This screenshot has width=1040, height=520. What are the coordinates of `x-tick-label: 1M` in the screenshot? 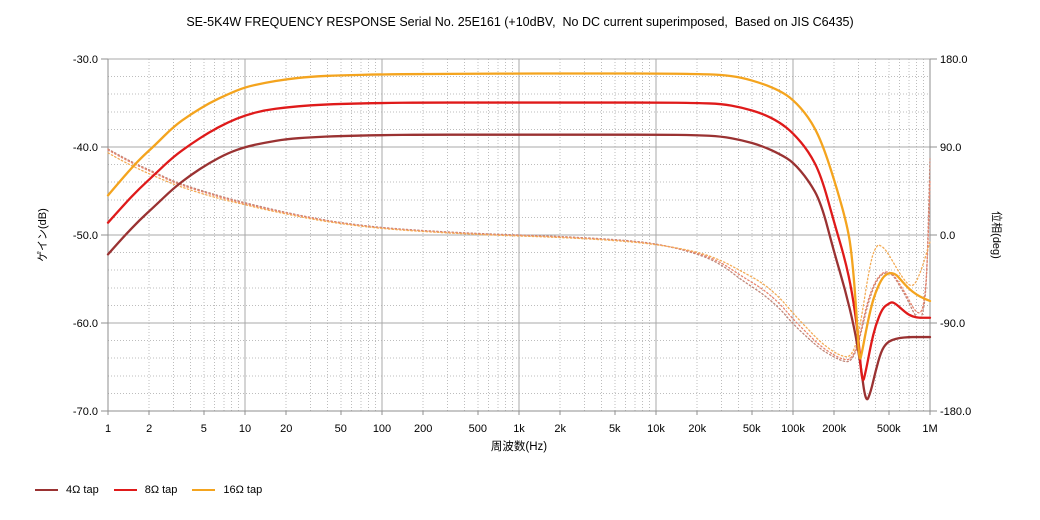 It's located at (929, 429).